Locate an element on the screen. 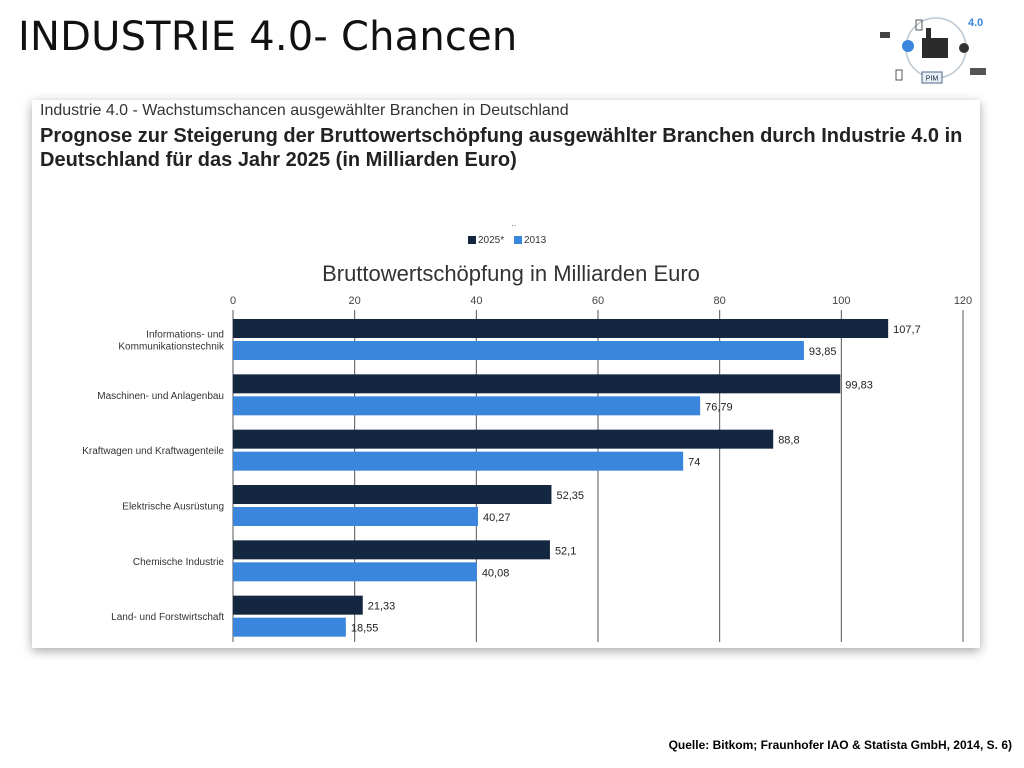  industry-4-logo: PIM 4.0 is located at coordinates (933, 50).